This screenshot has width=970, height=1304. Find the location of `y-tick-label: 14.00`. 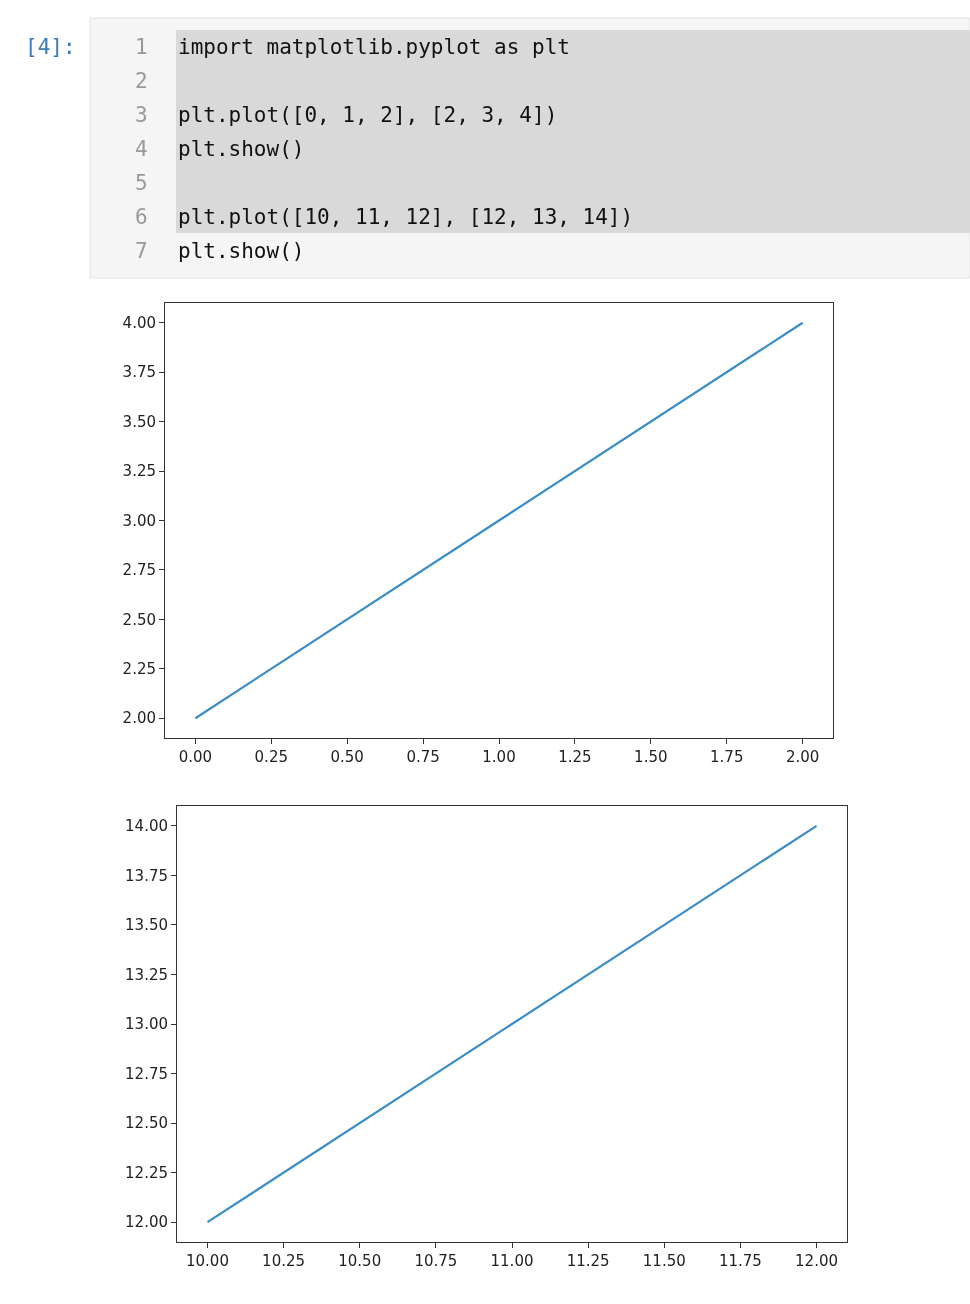

y-tick-label: 14.00 is located at coordinates (146, 826).